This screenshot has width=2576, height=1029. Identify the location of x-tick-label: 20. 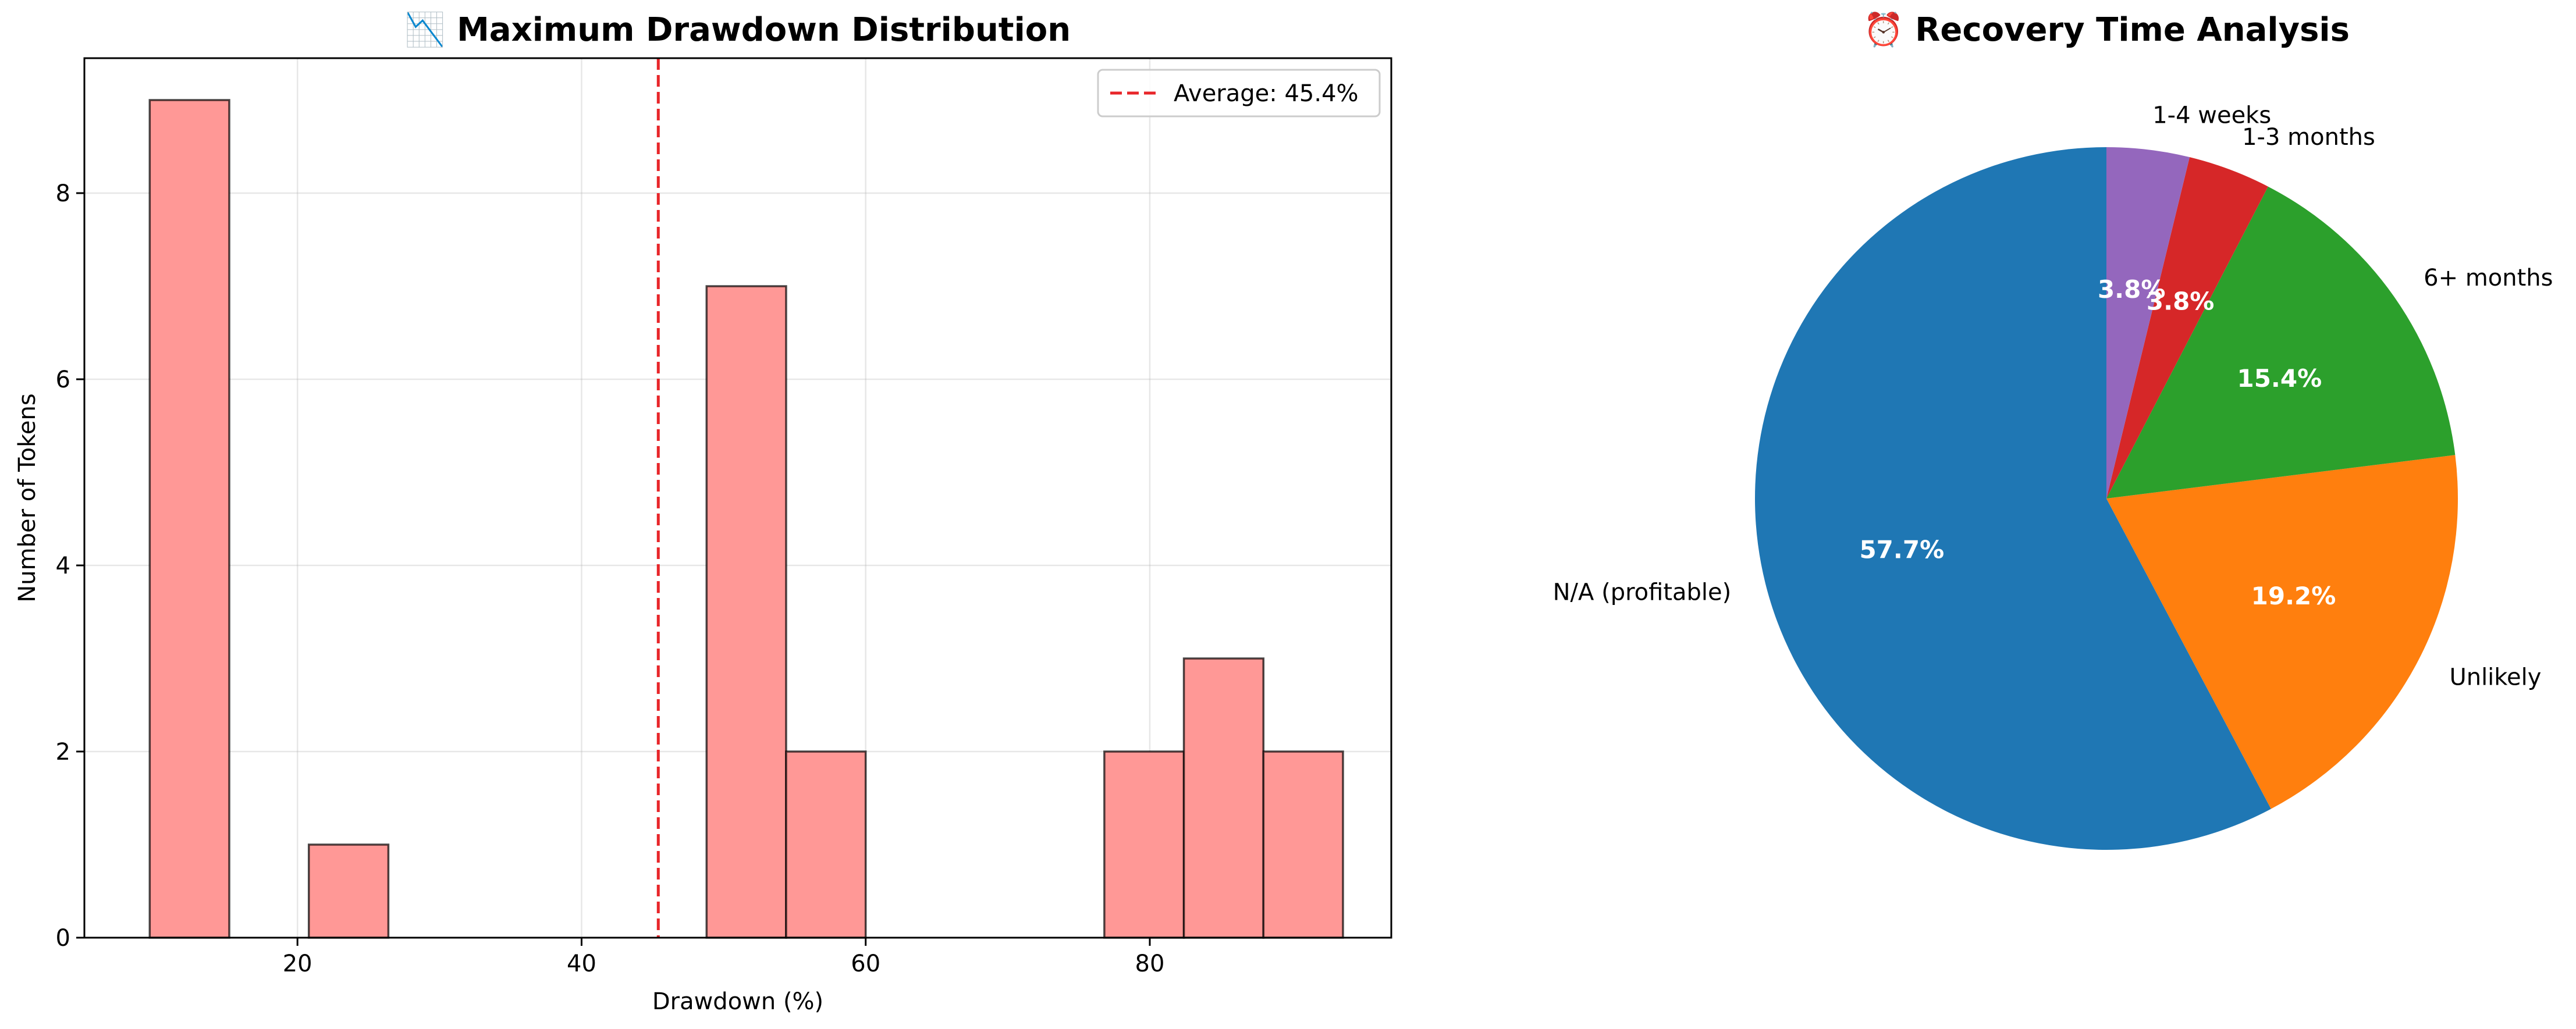
(297, 964).